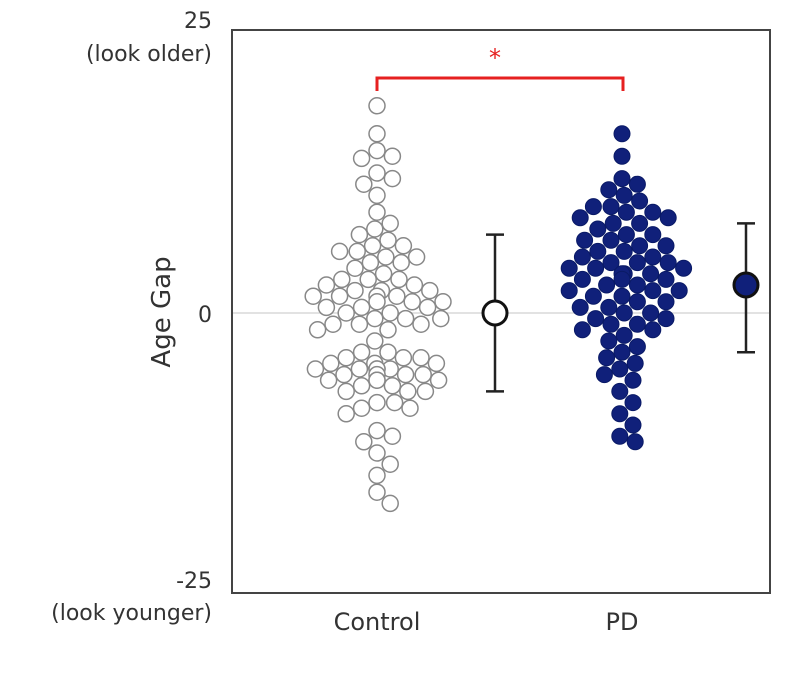 This screenshot has width=800, height=694. What do you see at coordinates (495, 58) in the screenshot?
I see `significance-asterisk: *` at bounding box center [495, 58].